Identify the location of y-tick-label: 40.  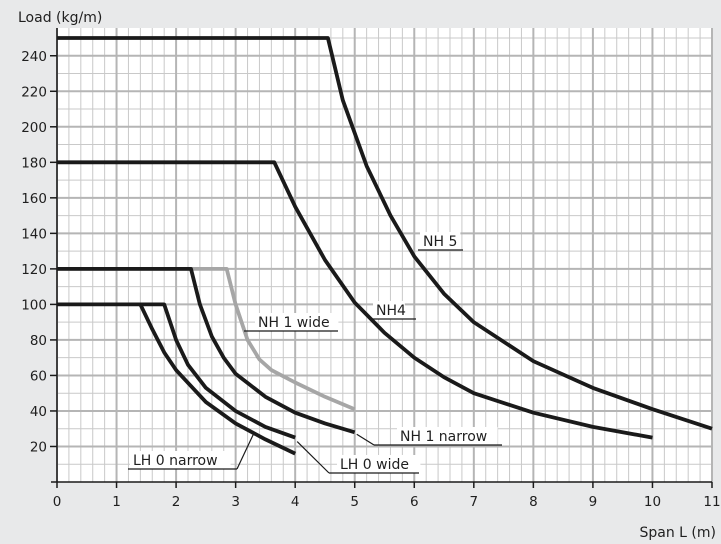
(38, 412).